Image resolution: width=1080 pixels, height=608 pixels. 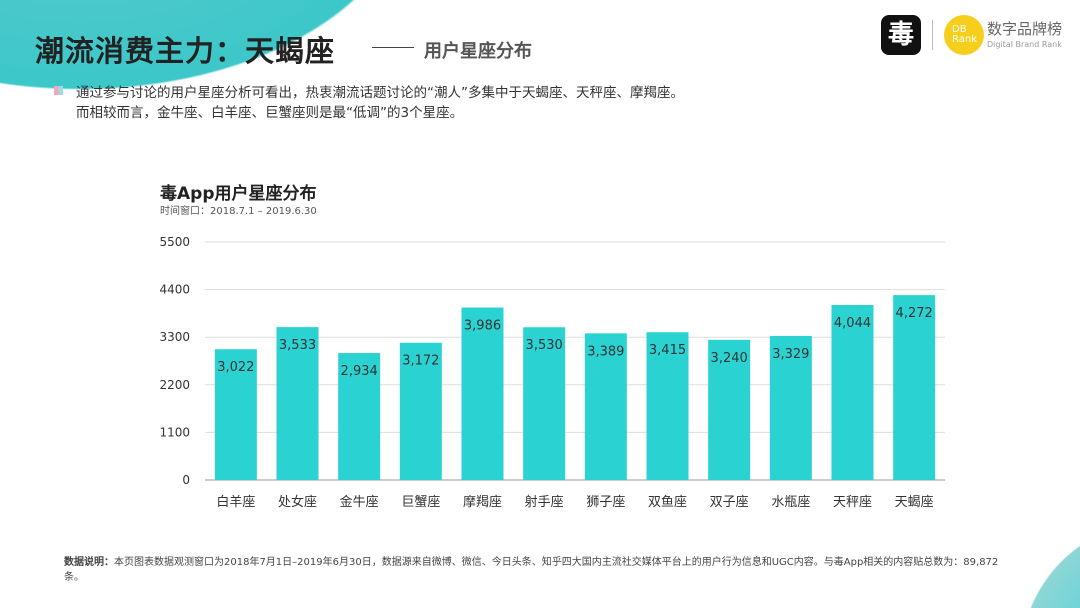 What do you see at coordinates (174, 337) in the screenshot?
I see `y-tick-label: 3300` at bounding box center [174, 337].